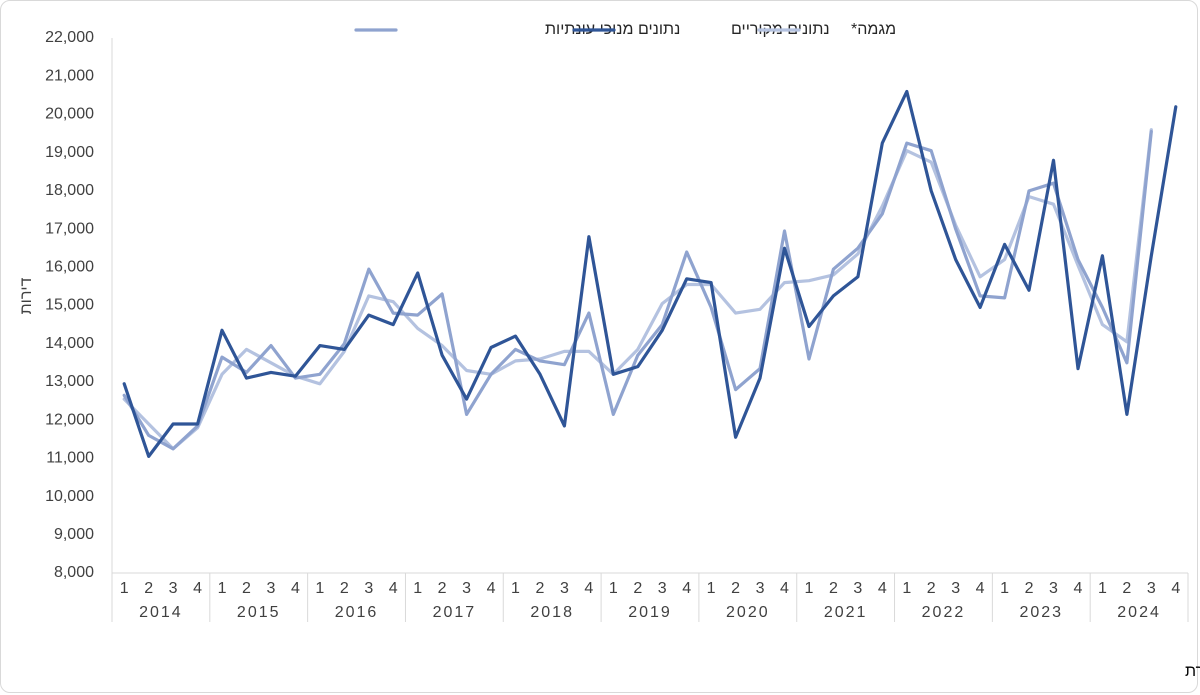 Image resolution: width=1200 pixels, height=695 pixels. I want to click on year-label: 2014, so click(161, 612).